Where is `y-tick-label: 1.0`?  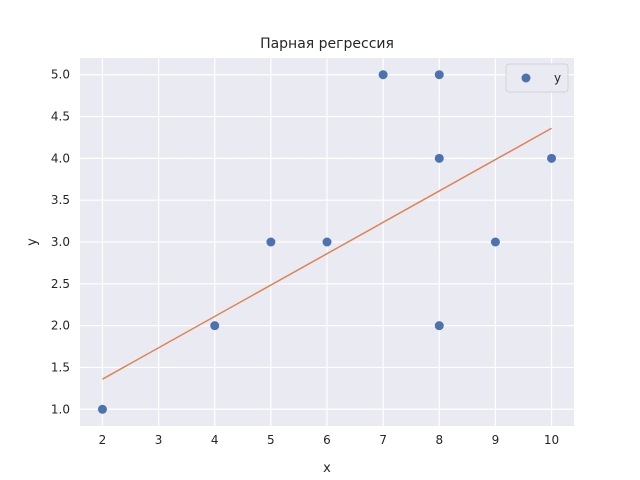 y-tick-label: 1.0 is located at coordinates (60, 409).